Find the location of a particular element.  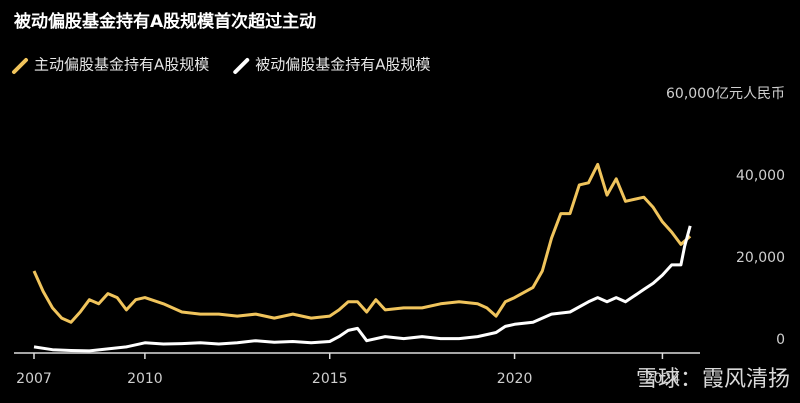

x-tick-label: 2020 is located at coordinates (515, 379).